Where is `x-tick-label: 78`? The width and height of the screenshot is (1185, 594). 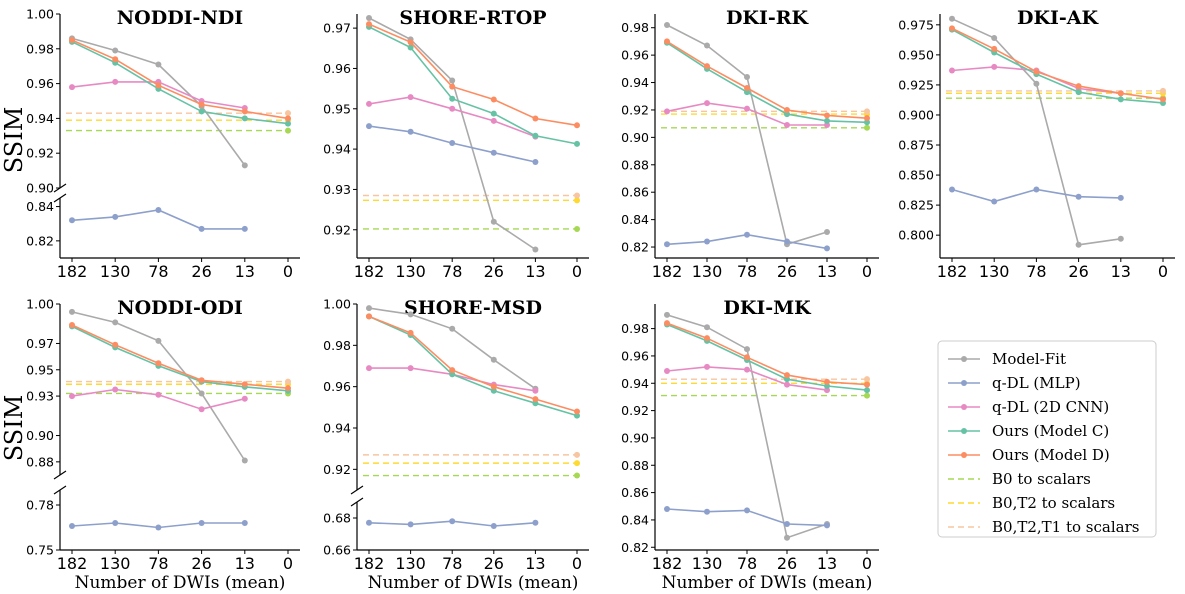 x-tick-label: 78 is located at coordinates (158, 271).